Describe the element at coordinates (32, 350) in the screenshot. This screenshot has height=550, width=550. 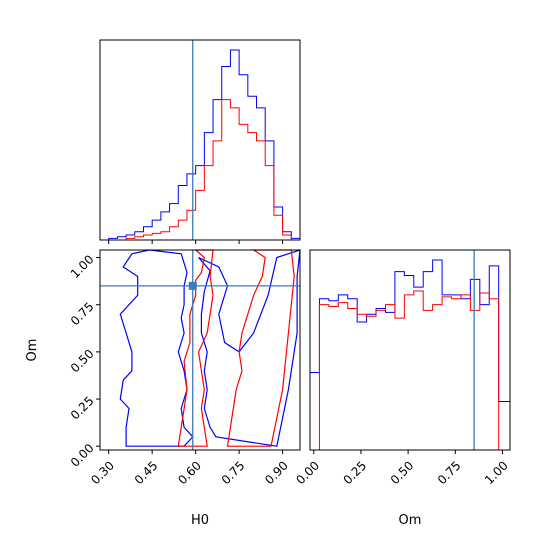
I see `y-axis-label-om: Om` at that location.